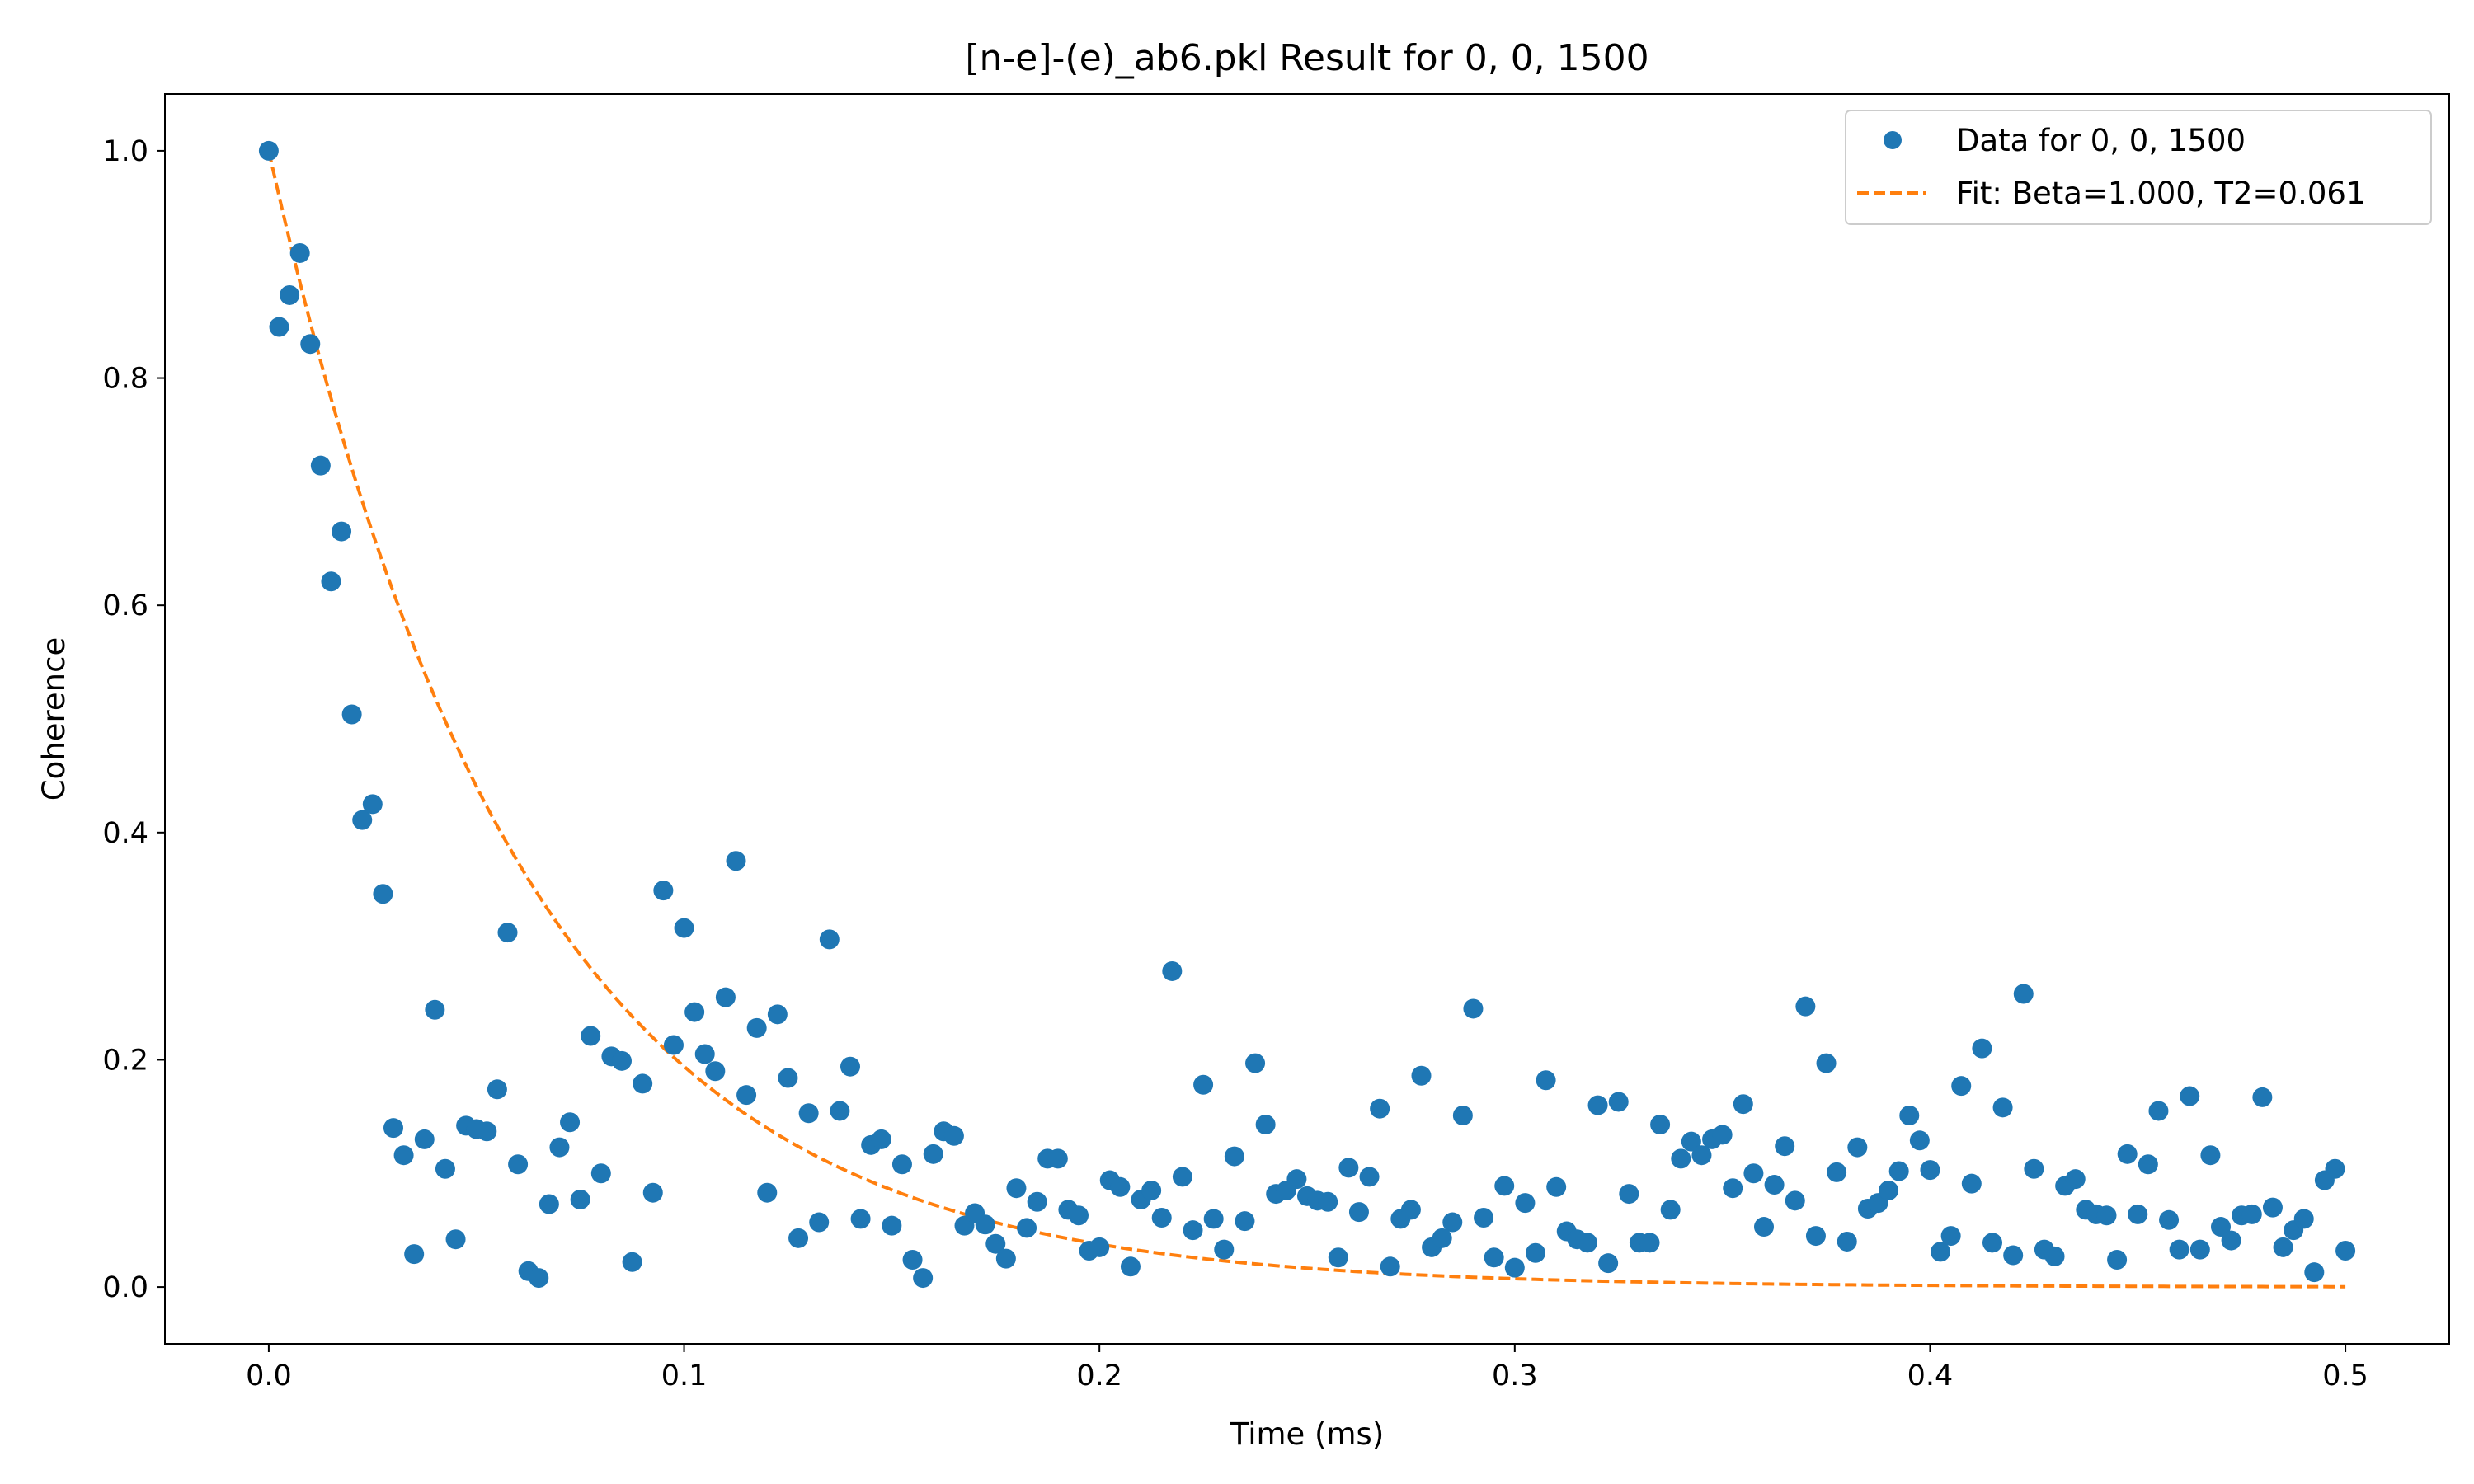 The height and width of the screenshot is (1484, 2474). What do you see at coordinates (684, 1376) in the screenshot?
I see `x-tick-label: 0.1` at bounding box center [684, 1376].